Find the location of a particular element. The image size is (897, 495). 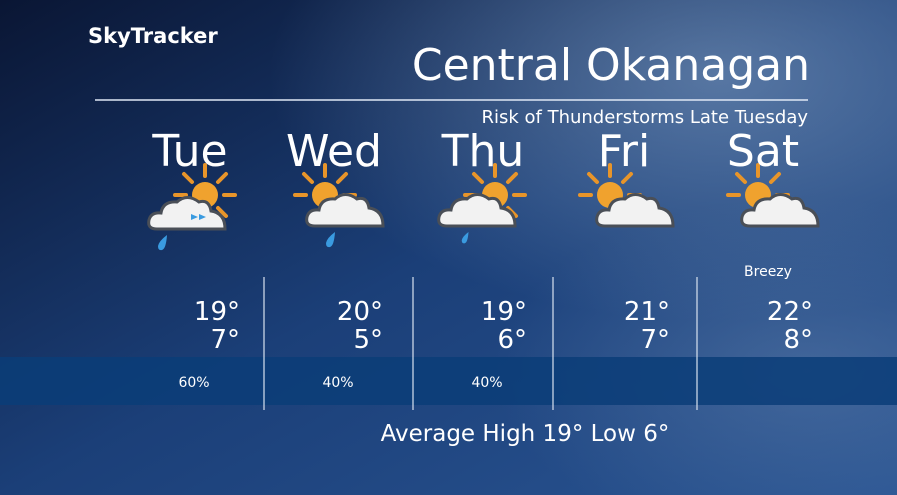

footer: Average High 19° Low 6° is located at coordinates (525, 434).